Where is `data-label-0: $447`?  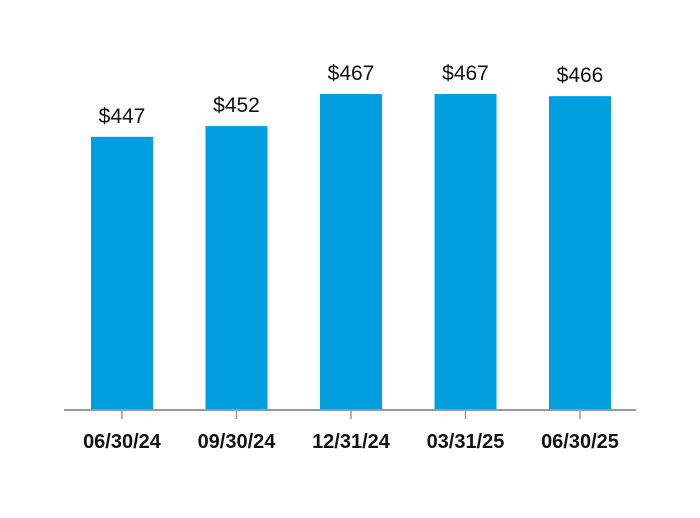
data-label-0: $447 is located at coordinates (122, 116).